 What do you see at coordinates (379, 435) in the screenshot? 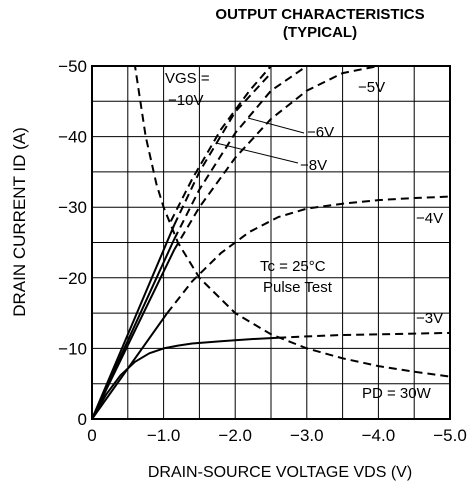
I see `x-tick-label: −4.0` at bounding box center [379, 435].